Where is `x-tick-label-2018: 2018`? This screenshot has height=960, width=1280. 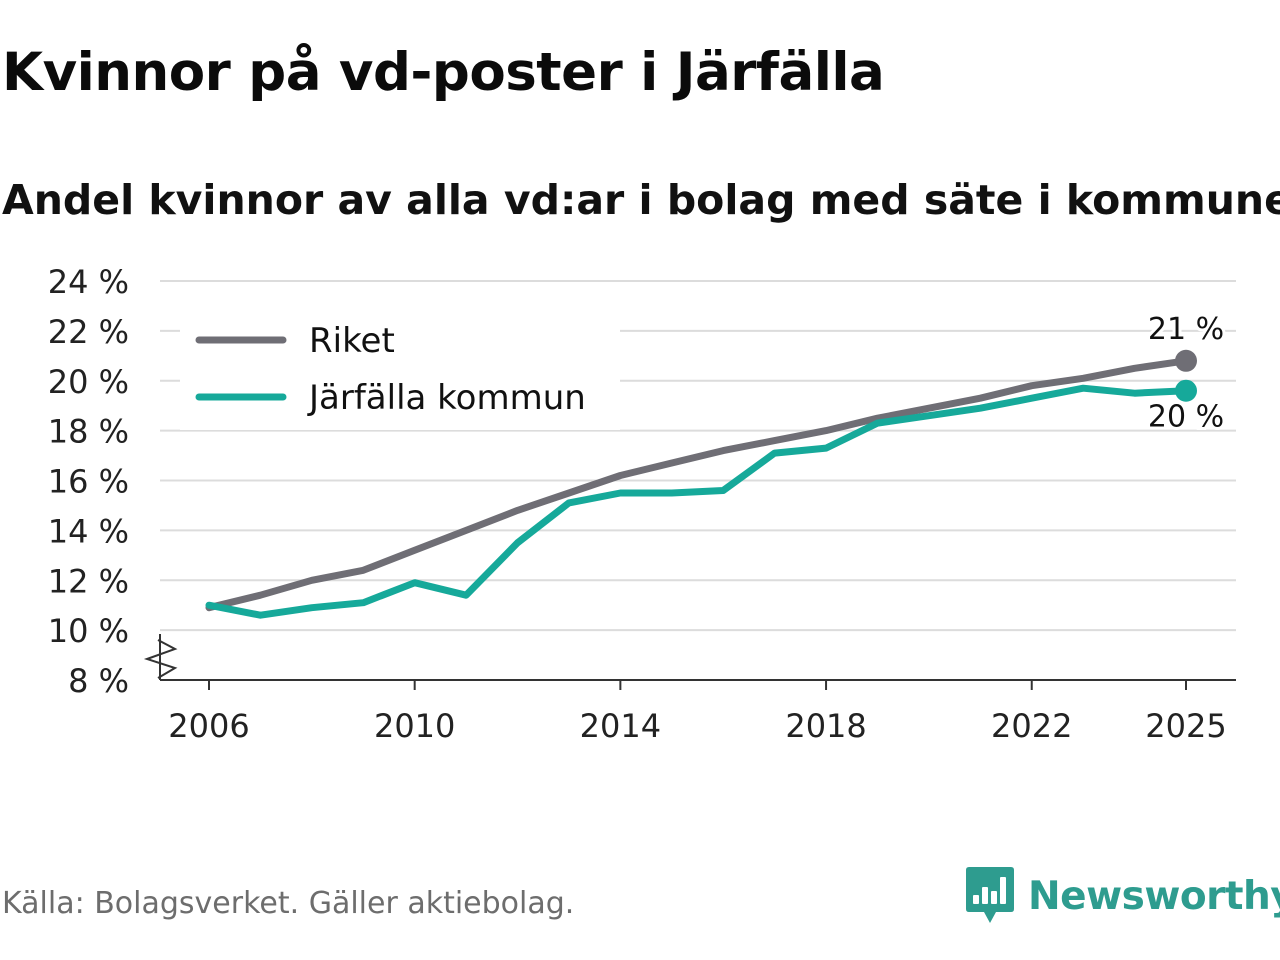 x-tick-label-2018: 2018 is located at coordinates (825, 726).